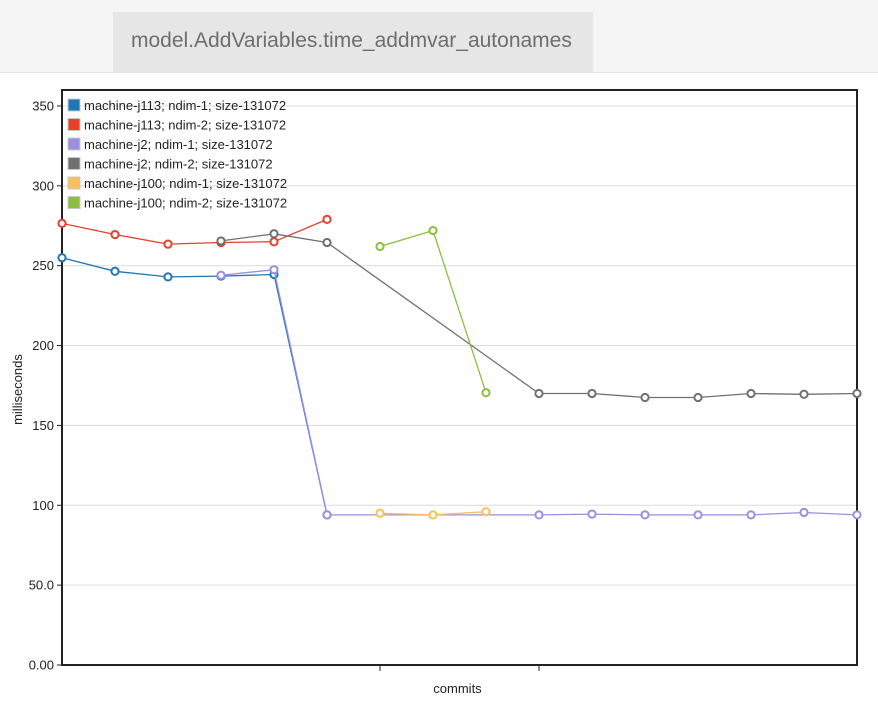 This screenshot has height=708, width=878. What do you see at coordinates (185, 203) in the screenshot?
I see `legend-label: machine-j100; ndim-2; size-131072` at bounding box center [185, 203].